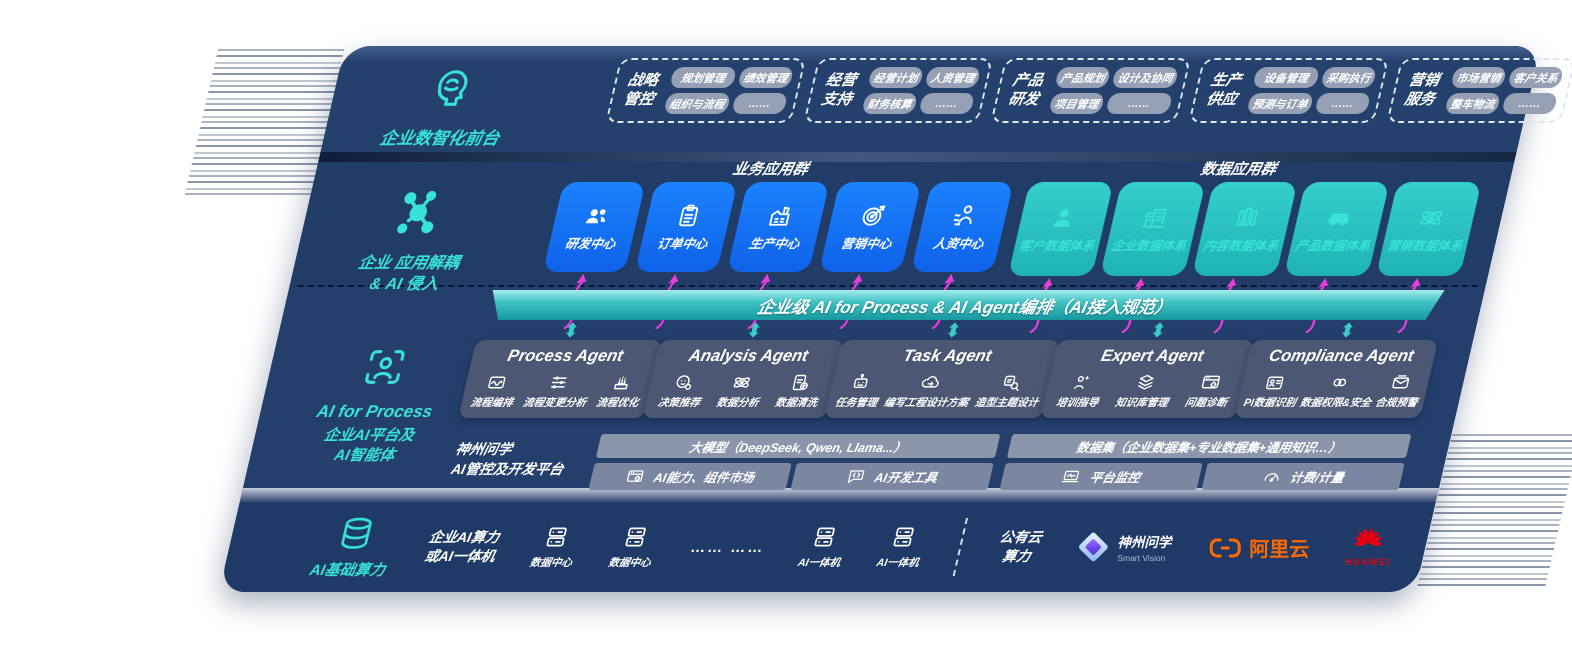 This screenshot has height=647, width=1572. Describe the element at coordinates (1340, 382) in the screenshot. I see `data-permission-icon` at that location.